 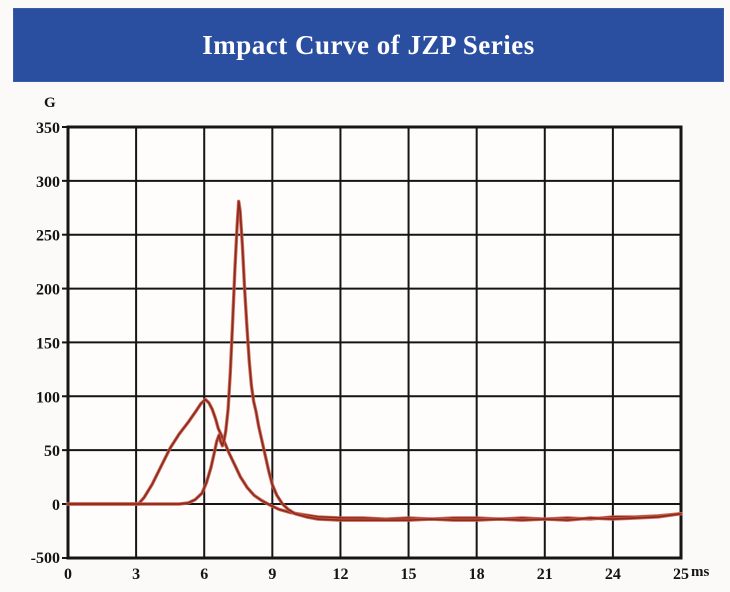 What do you see at coordinates (340, 574) in the screenshot?
I see `x-tick-label: 12` at bounding box center [340, 574].